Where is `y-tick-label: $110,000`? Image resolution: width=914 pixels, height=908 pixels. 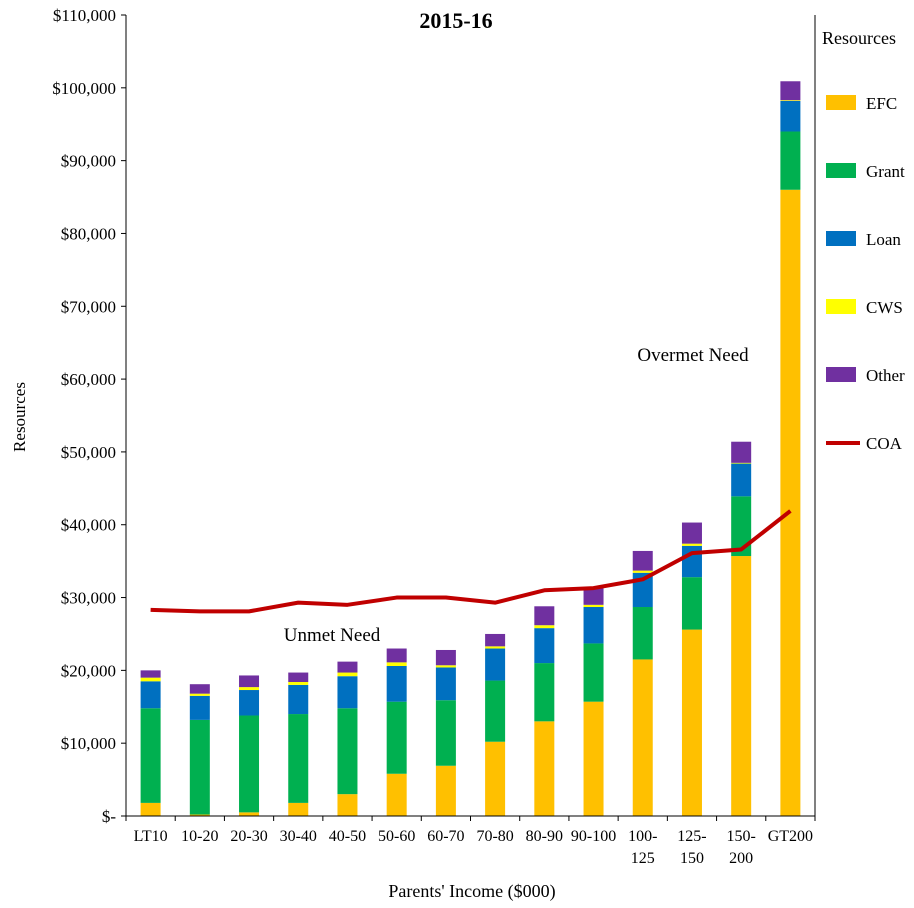 y-tick-label: $110,000 is located at coordinates (84, 15).